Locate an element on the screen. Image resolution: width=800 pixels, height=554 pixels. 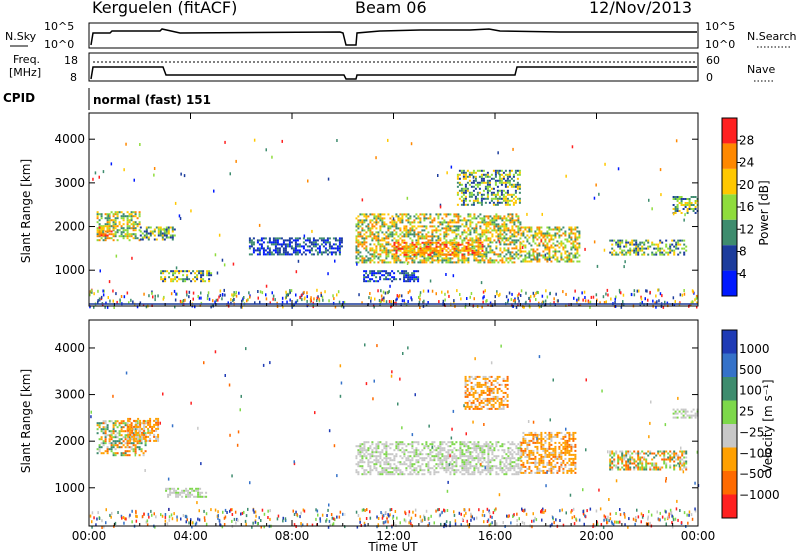
nave-label: Nave is located at coordinates (761, 69).